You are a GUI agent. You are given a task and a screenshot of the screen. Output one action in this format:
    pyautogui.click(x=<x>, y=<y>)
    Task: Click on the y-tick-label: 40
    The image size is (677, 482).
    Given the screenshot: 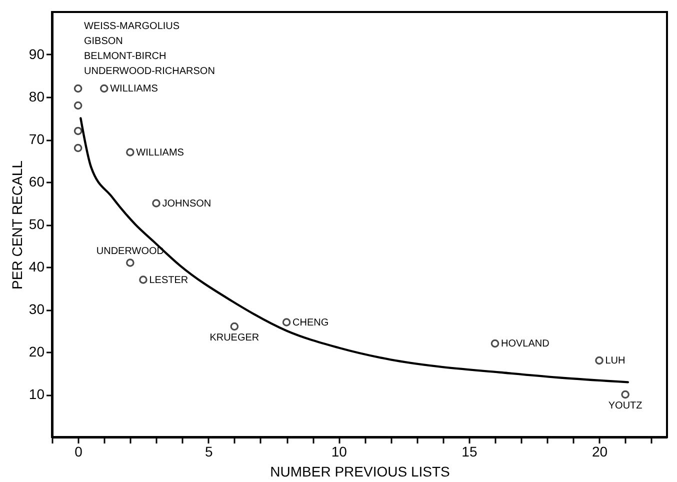 What is the action you would take?
    pyautogui.click(x=36, y=266)
    